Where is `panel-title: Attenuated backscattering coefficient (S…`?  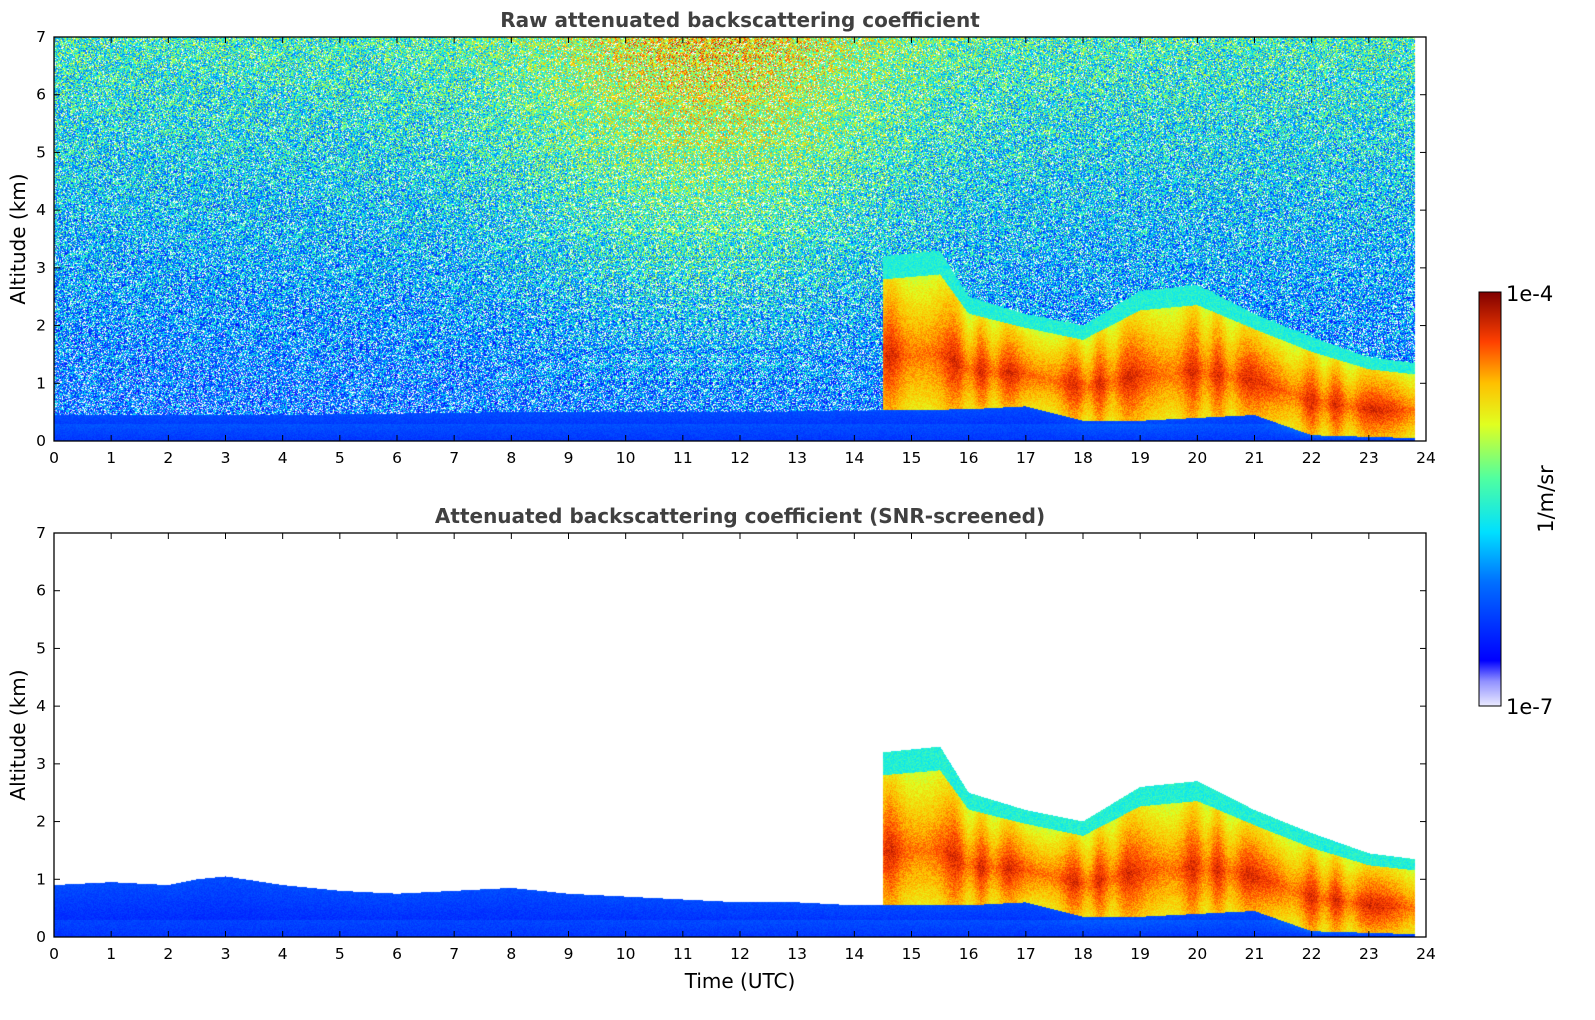
panel-title: Attenuated backscattering coefficient (S… is located at coordinates (740, 516).